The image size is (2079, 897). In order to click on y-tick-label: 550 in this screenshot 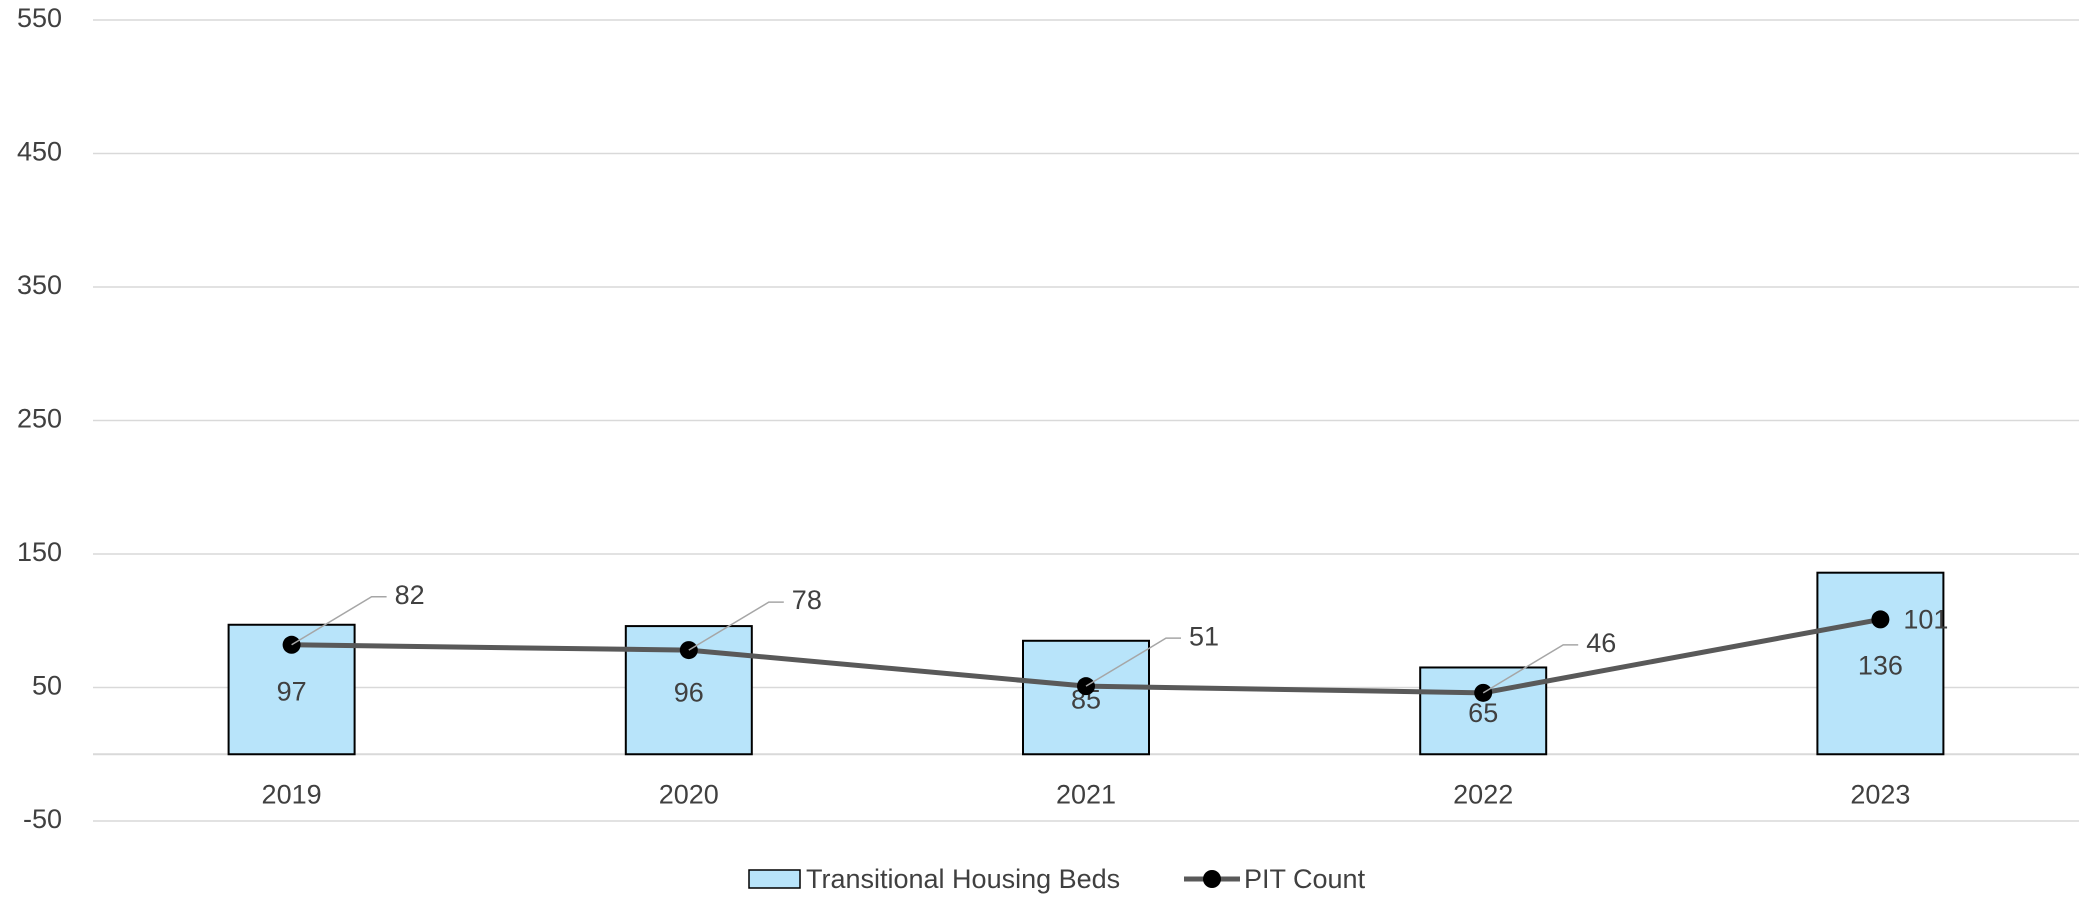, I will do `click(39, 18)`.